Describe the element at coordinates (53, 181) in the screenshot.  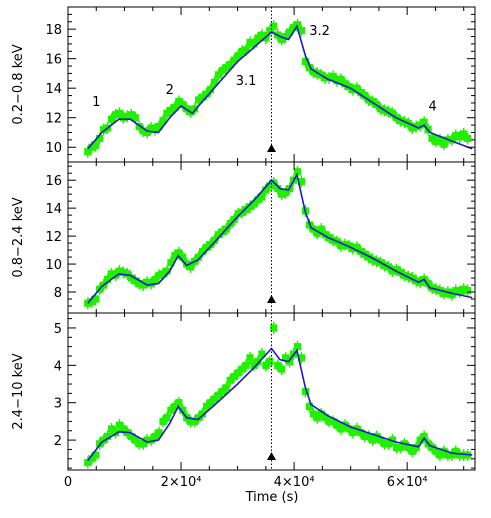
I see `y-tick-label: 16` at that location.